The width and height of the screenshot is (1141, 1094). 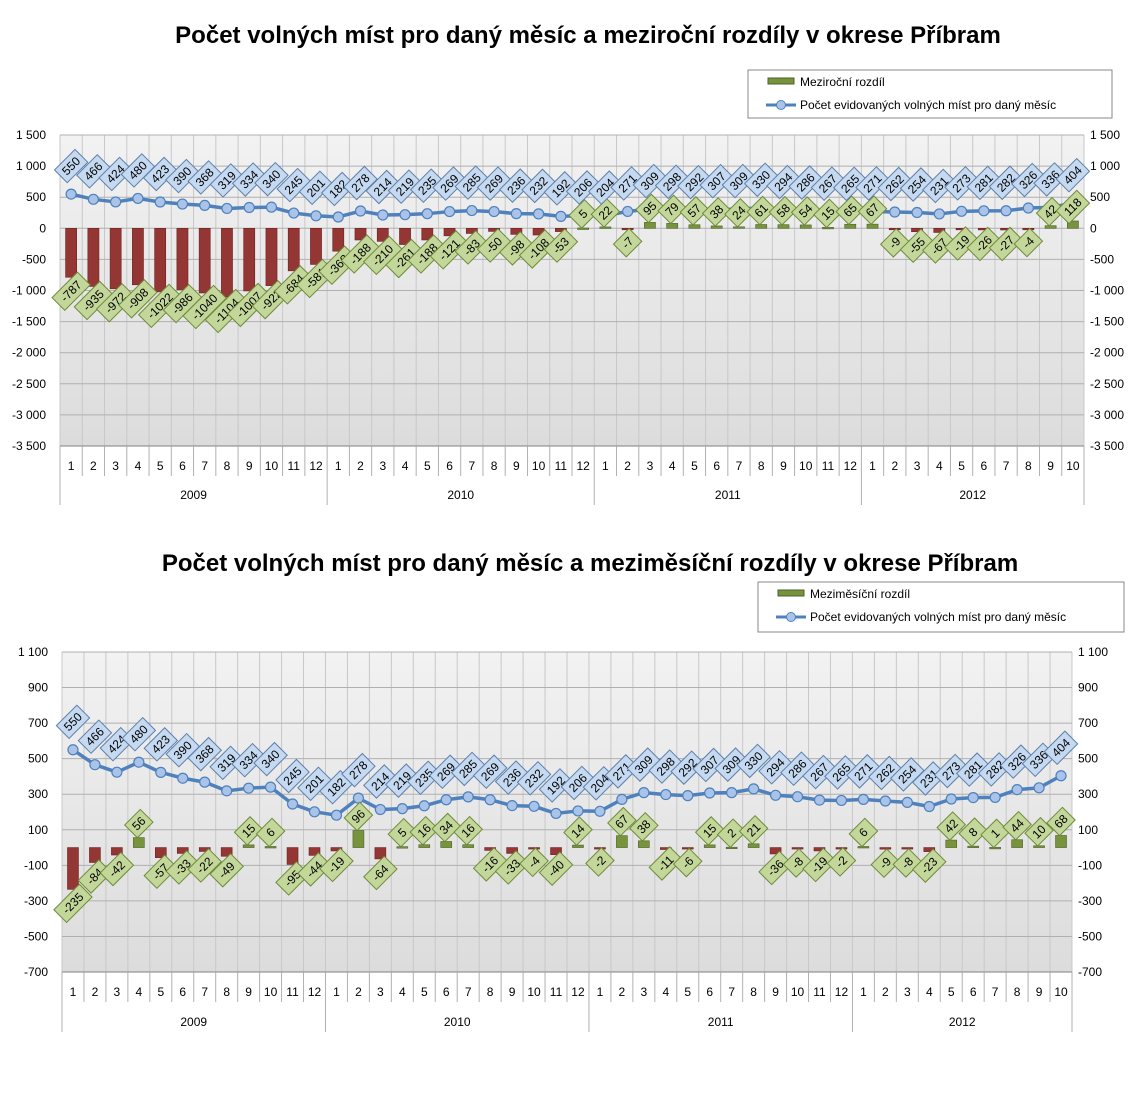 I want to click on data-label: -2, so click(x=841, y=862).